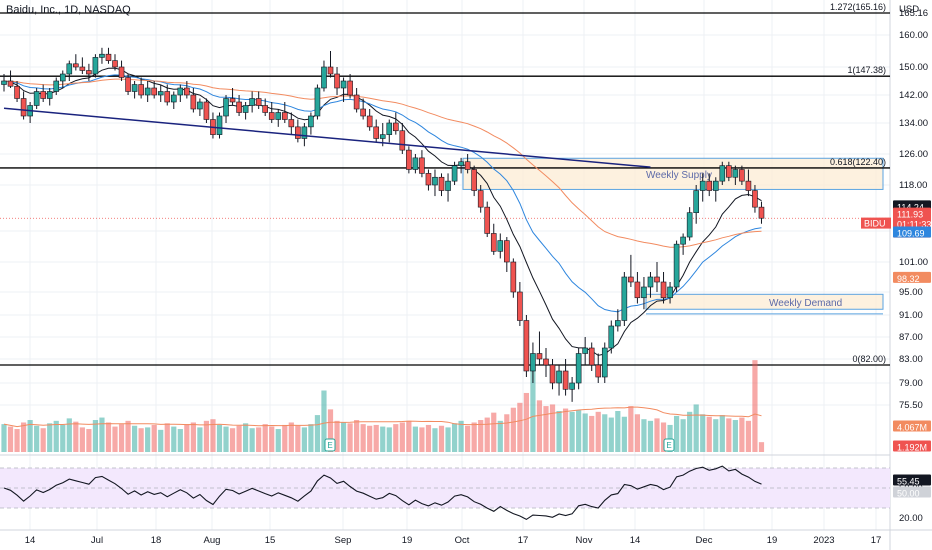  Describe the element at coordinates (911, 405) in the screenshot. I see `price-tick-14: 75.50` at that location.